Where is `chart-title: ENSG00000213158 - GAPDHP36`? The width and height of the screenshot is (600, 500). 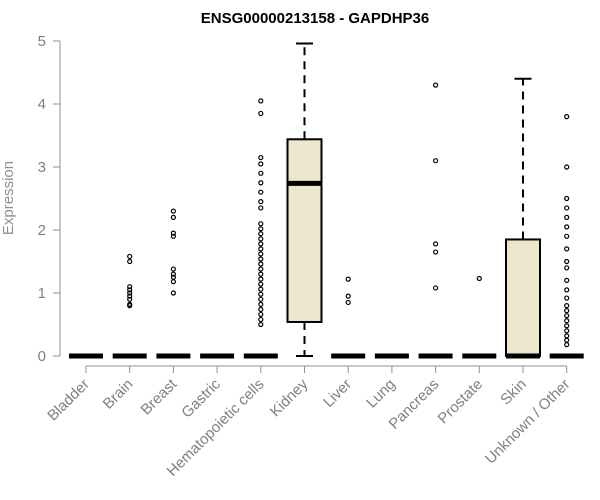
chart-title: ENSG00000213158 - GAPDHP36 is located at coordinates (315, 18).